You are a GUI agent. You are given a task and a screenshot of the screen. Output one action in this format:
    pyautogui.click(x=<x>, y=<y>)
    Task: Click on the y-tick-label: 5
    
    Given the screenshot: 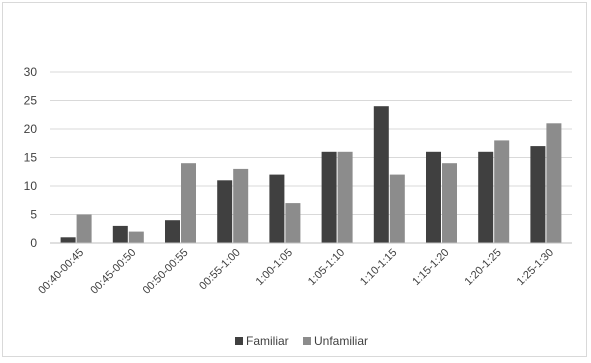 What is the action you would take?
    pyautogui.click(x=33, y=215)
    